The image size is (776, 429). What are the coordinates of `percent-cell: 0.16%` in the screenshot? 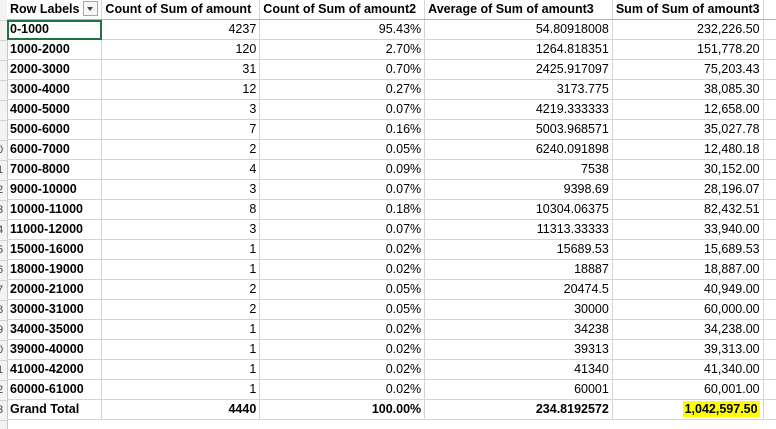 It's located at (342, 129).